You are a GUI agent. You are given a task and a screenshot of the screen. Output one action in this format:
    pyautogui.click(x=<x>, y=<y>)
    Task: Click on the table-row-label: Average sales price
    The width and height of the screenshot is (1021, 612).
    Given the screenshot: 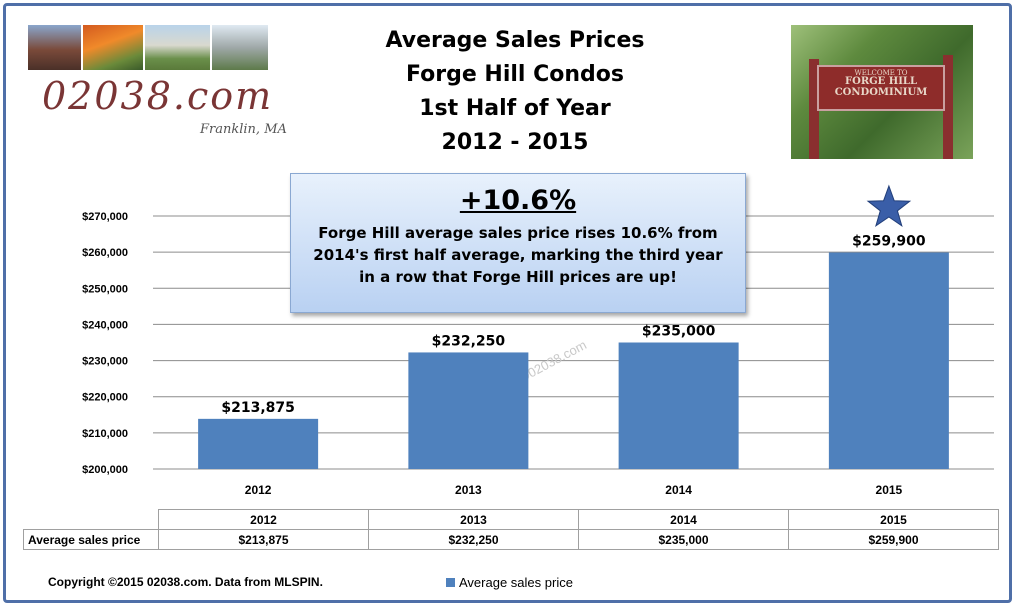 What is the action you would take?
    pyautogui.click(x=91, y=539)
    